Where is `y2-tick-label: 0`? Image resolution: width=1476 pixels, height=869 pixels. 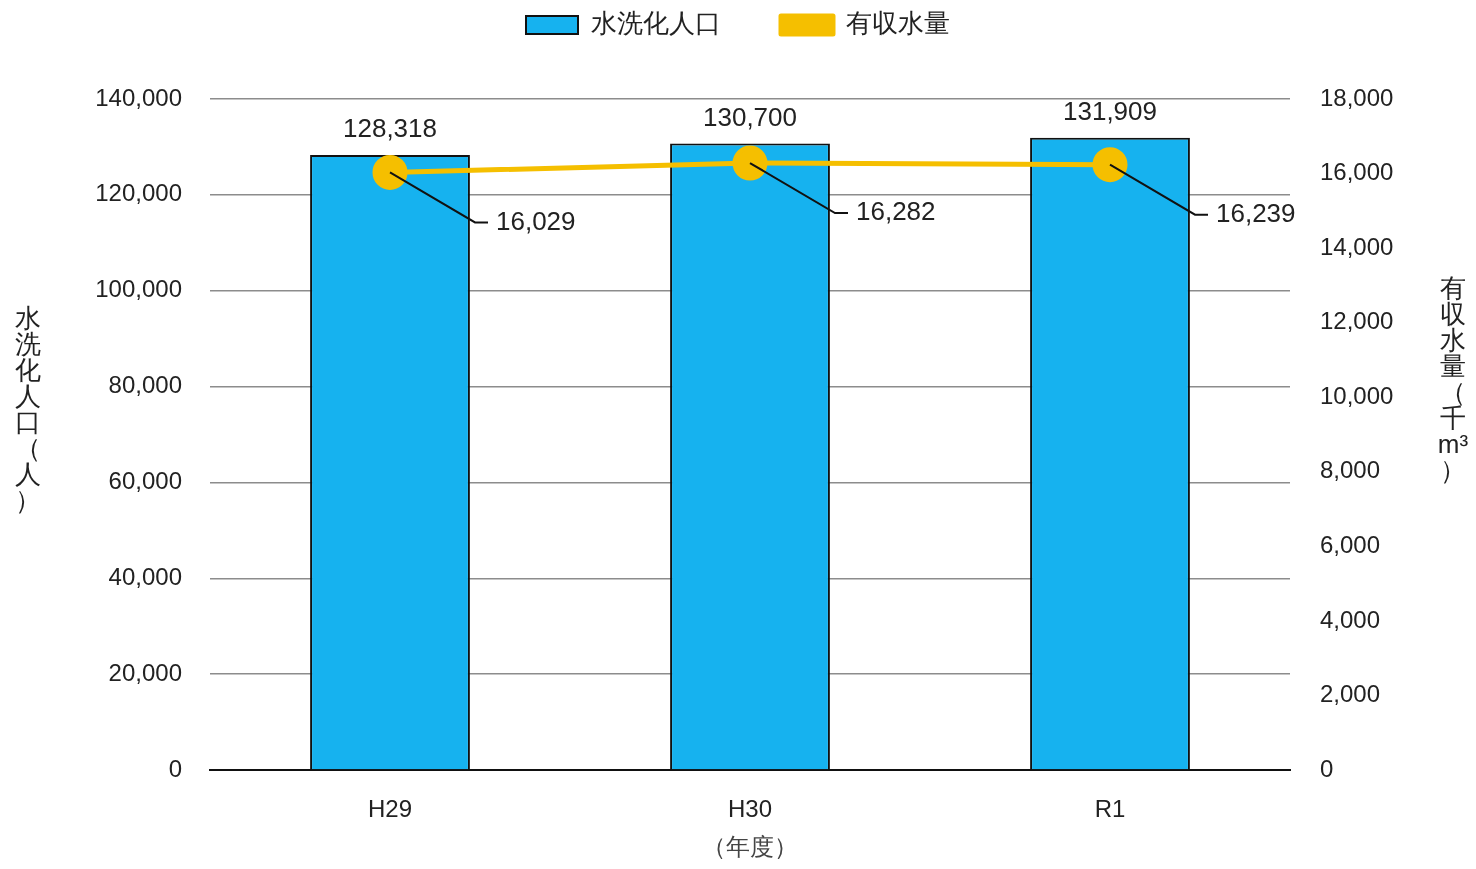
y2-tick-label: 0 is located at coordinates (1327, 768).